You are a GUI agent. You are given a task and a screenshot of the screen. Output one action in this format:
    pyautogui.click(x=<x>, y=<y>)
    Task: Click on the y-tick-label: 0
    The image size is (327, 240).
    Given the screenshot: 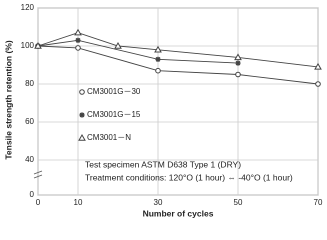 What is the action you would take?
    pyautogui.click(x=32, y=194)
    